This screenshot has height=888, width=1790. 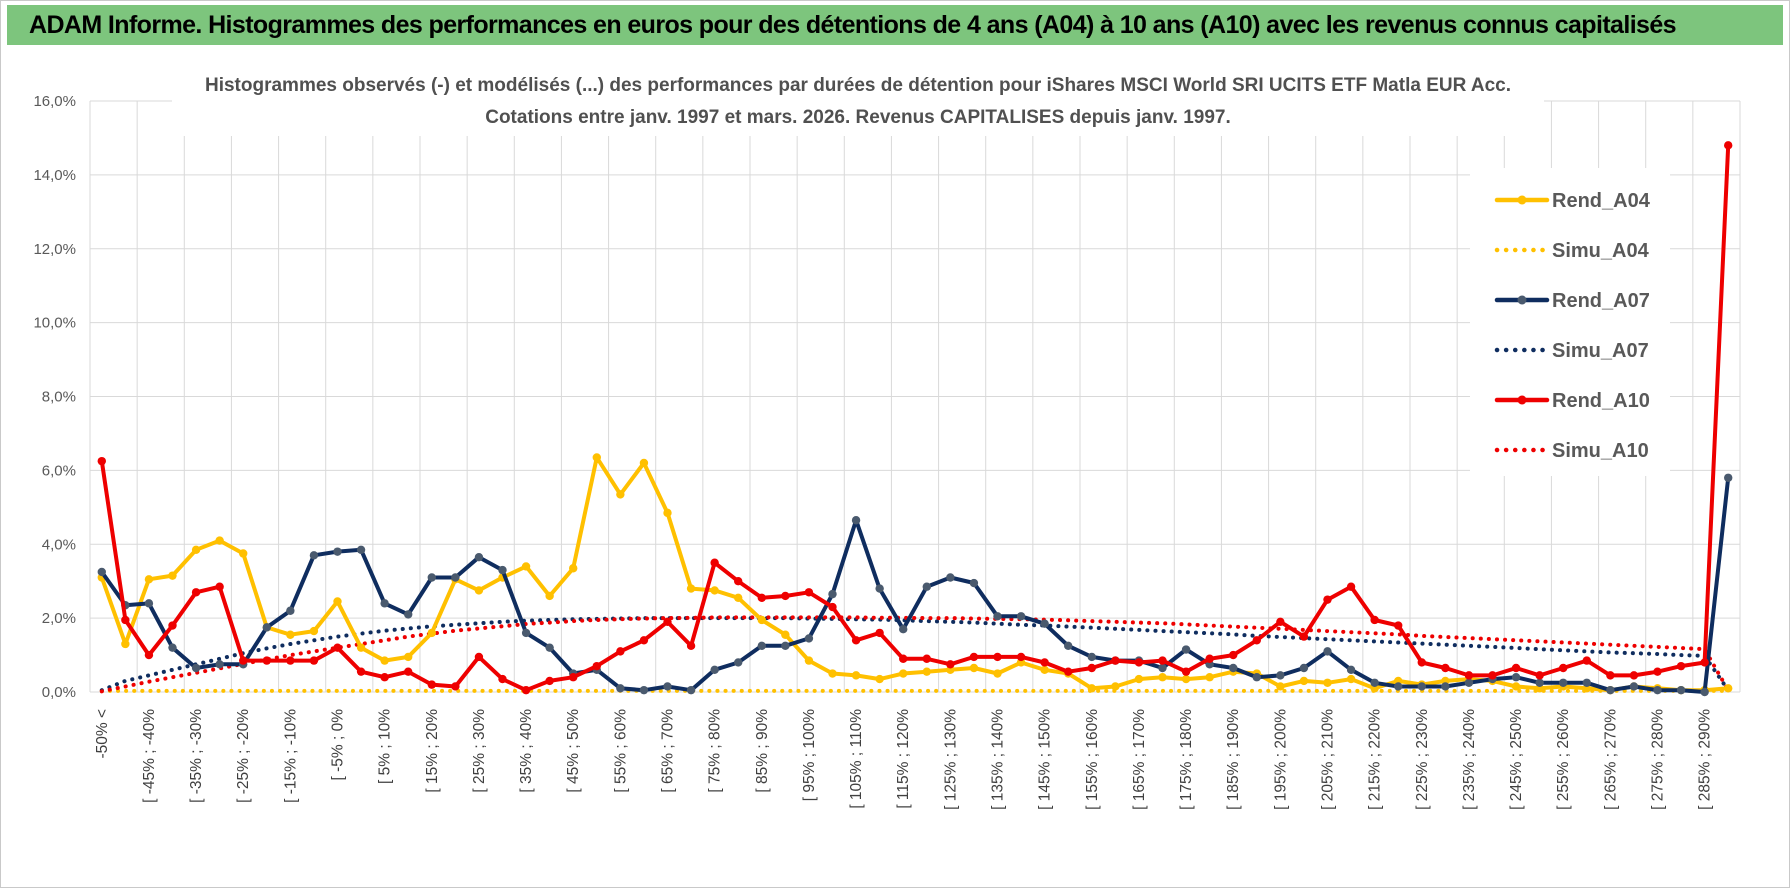 What do you see at coordinates (196, 756) in the screenshot?
I see `x-tick-label: [ -35% ; -30%` at bounding box center [196, 756].